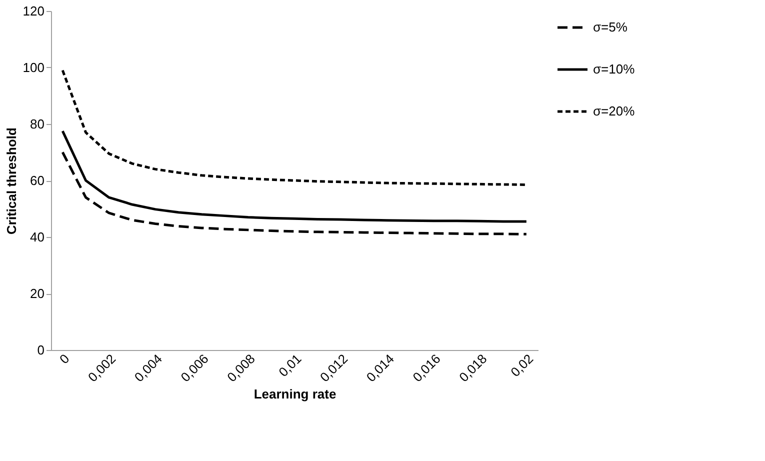  Describe the element at coordinates (610, 27) in the screenshot. I see `legend-label: σ=5%` at that location.